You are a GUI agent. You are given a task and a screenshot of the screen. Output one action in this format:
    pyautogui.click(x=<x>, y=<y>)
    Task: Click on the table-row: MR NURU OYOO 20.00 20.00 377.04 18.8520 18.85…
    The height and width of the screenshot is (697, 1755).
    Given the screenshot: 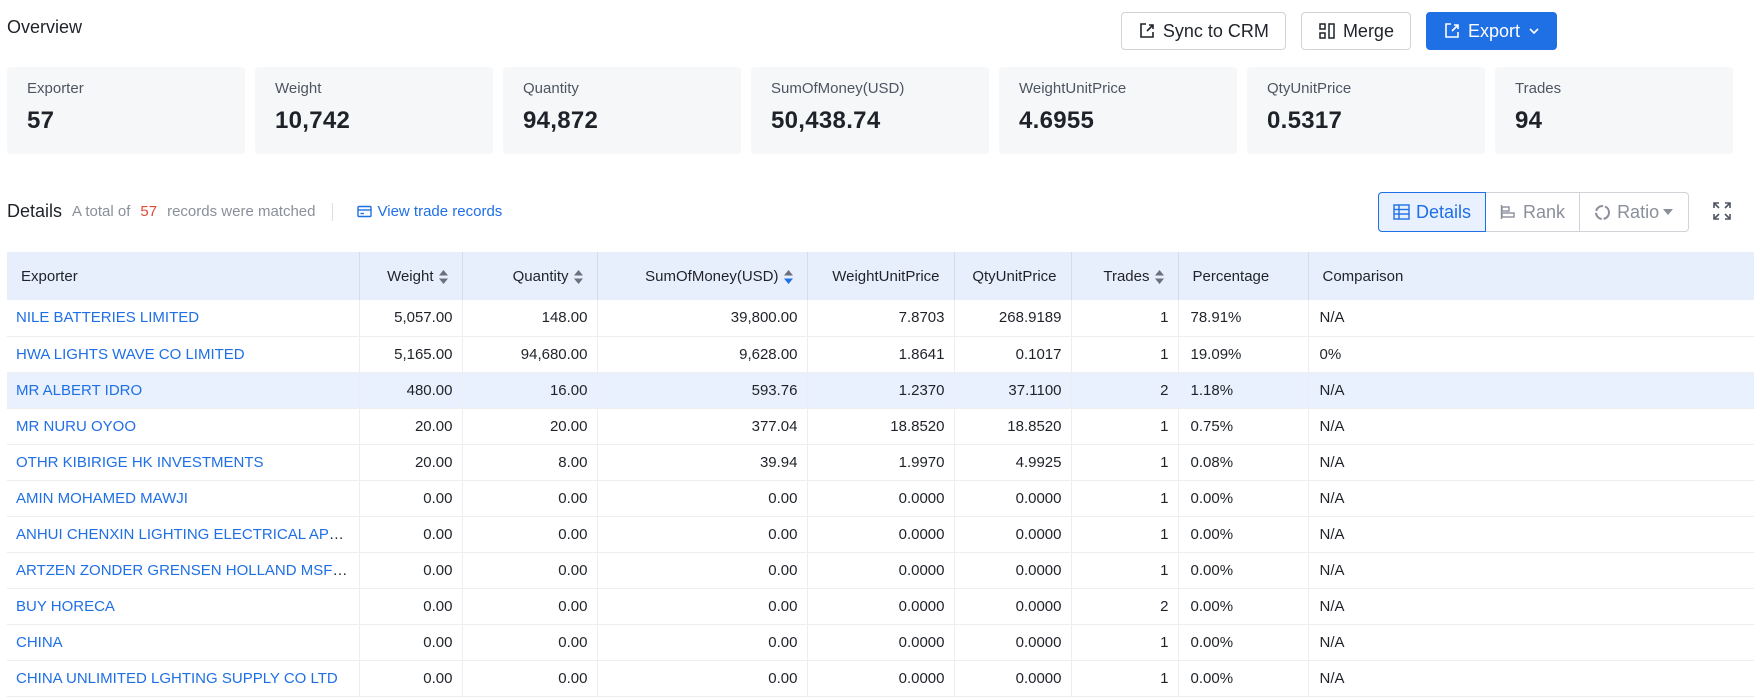 What is the action you would take?
    pyautogui.click(x=880, y=426)
    